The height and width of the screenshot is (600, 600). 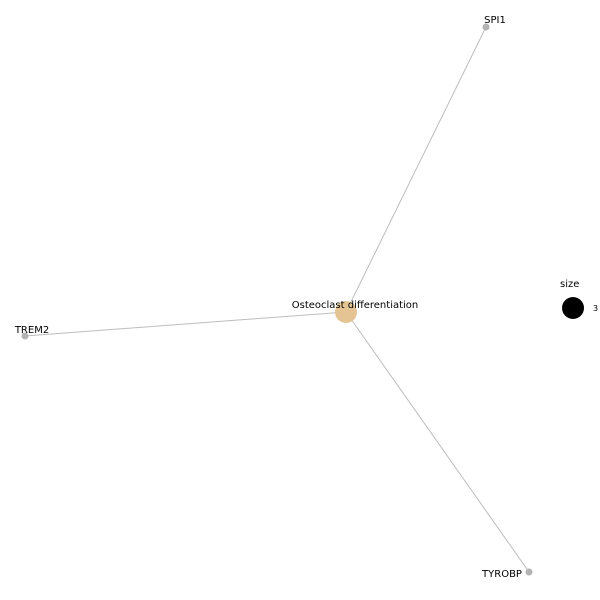 What do you see at coordinates (346, 312) in the screenshot?
I see `hub-node-osteoclast-differentiation` at bounding box center [346, 312].